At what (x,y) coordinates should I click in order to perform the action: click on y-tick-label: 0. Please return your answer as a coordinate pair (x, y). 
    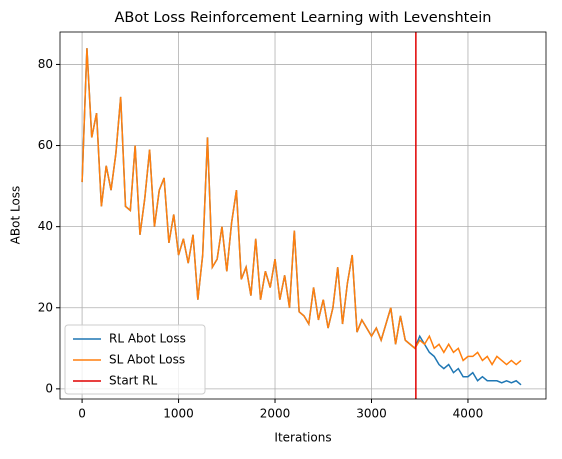
    Looking at the image, I should click on (49, 388).